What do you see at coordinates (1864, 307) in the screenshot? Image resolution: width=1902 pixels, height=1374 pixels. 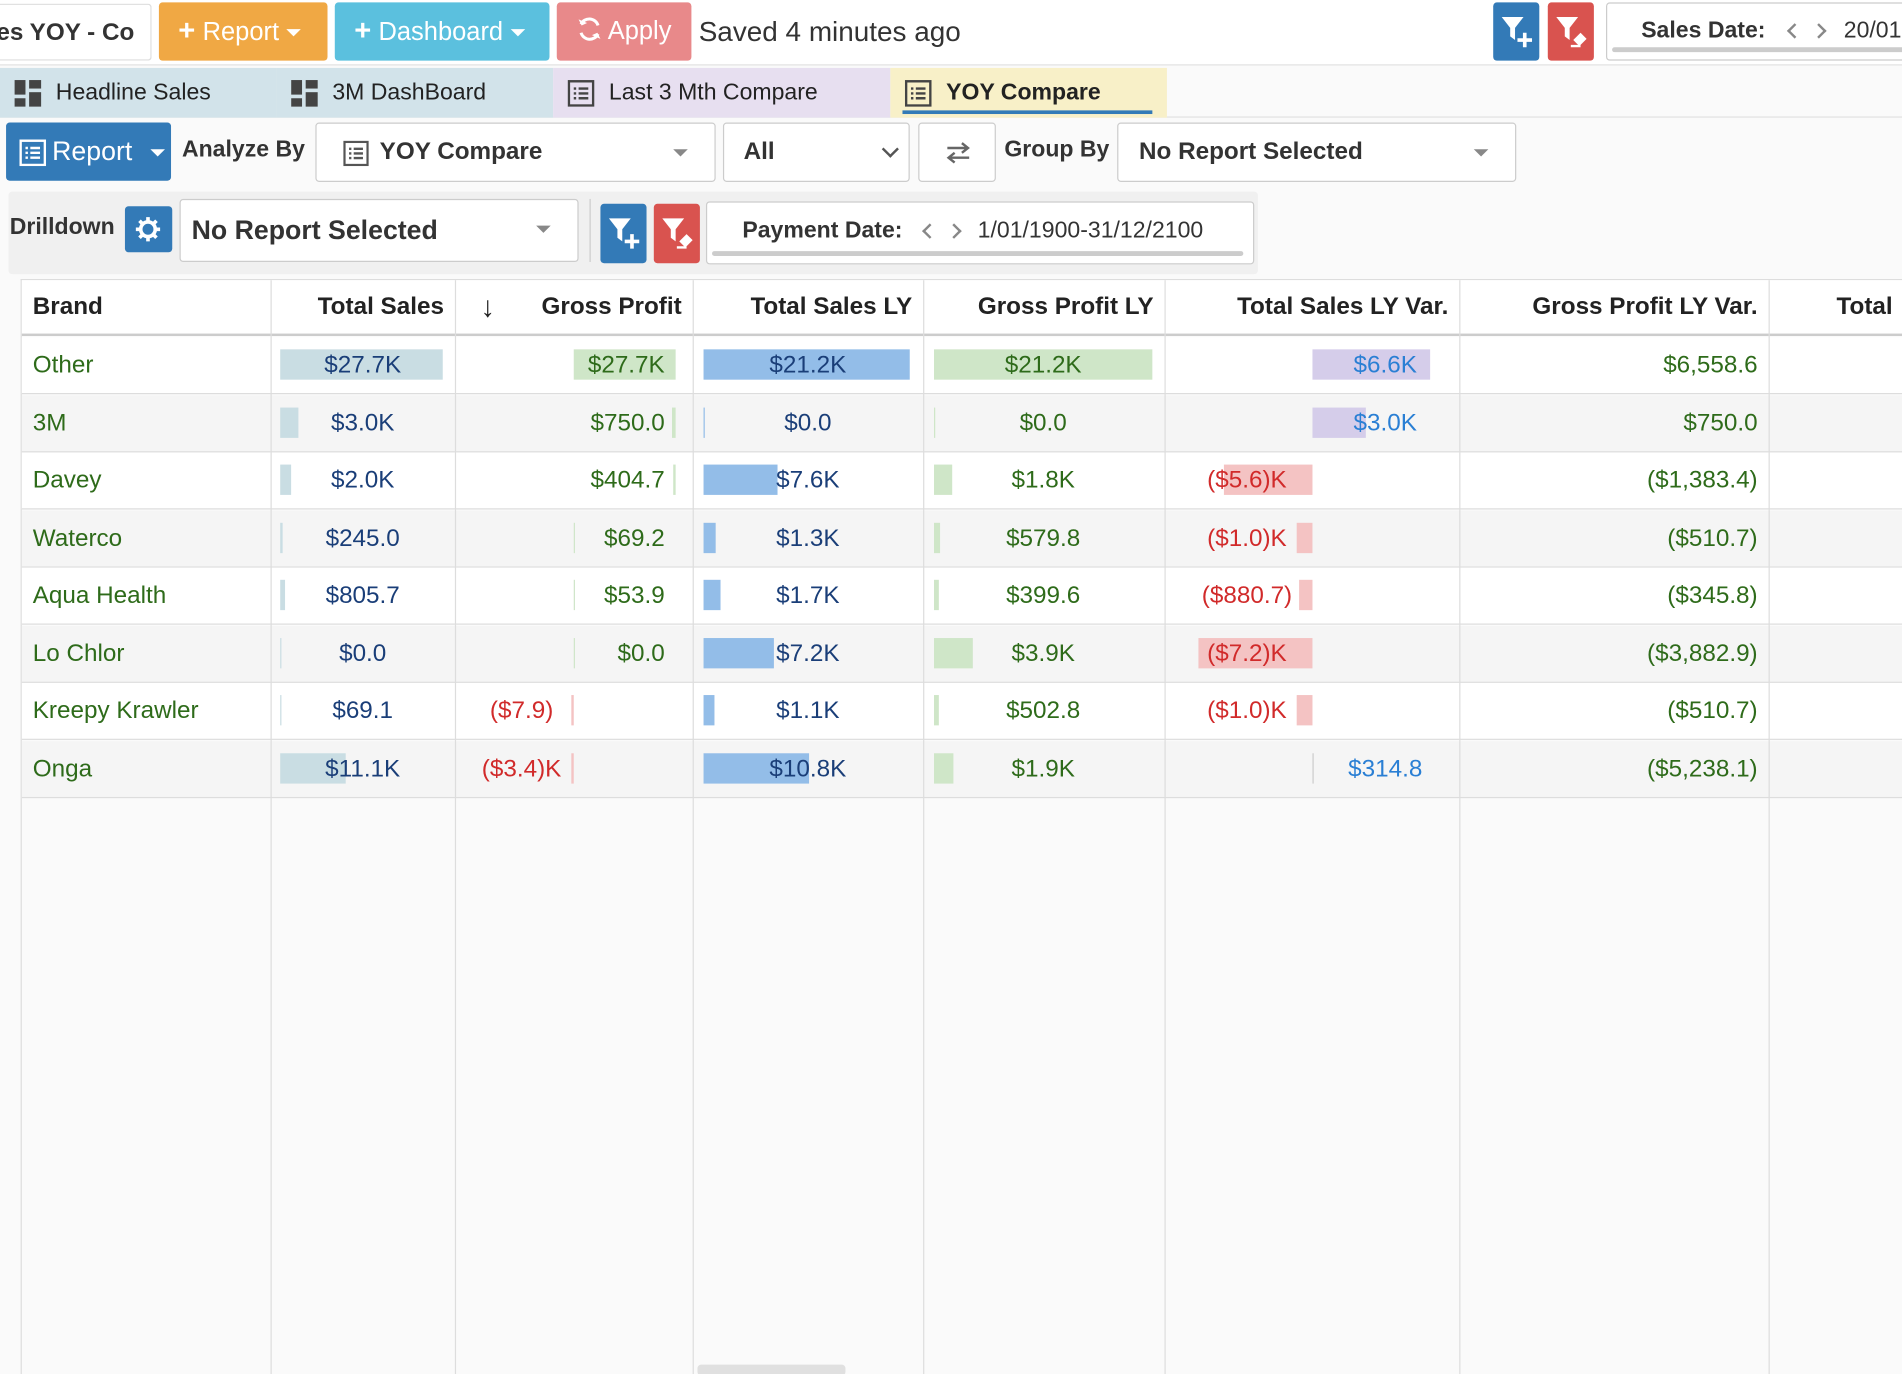 I see `col-total-header: Total` at bounding box center [1864, 307].